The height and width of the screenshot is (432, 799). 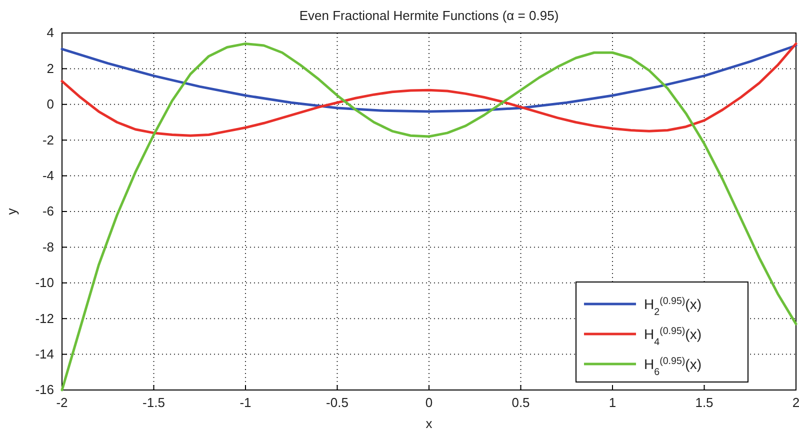 I want to click on legend-label: H$_{6}$$^{(0.95)}$(x), so click(x=673, y=367).